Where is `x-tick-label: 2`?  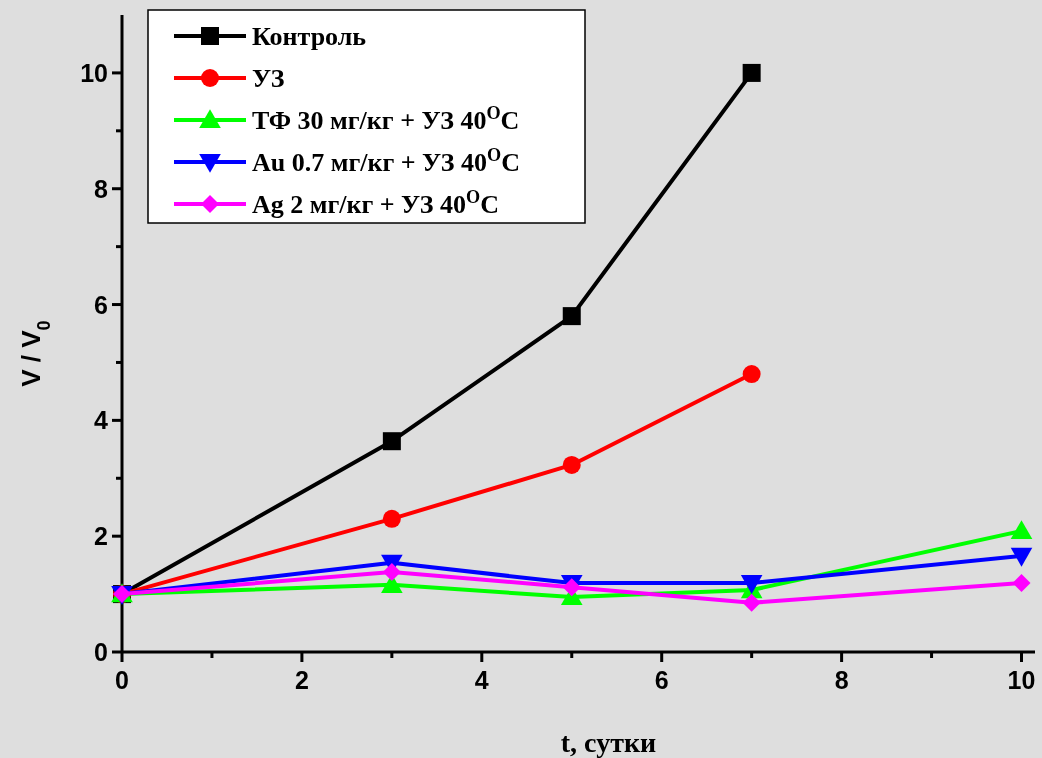 x-tick-label: 2 is located at coordinates (301, 680).